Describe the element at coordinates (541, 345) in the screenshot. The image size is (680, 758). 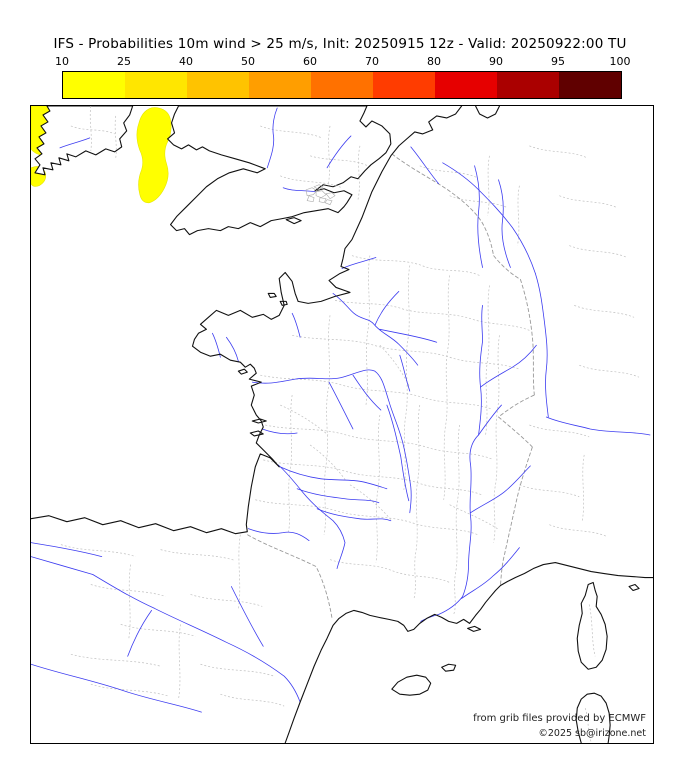
I see `river-rhine` at that location.